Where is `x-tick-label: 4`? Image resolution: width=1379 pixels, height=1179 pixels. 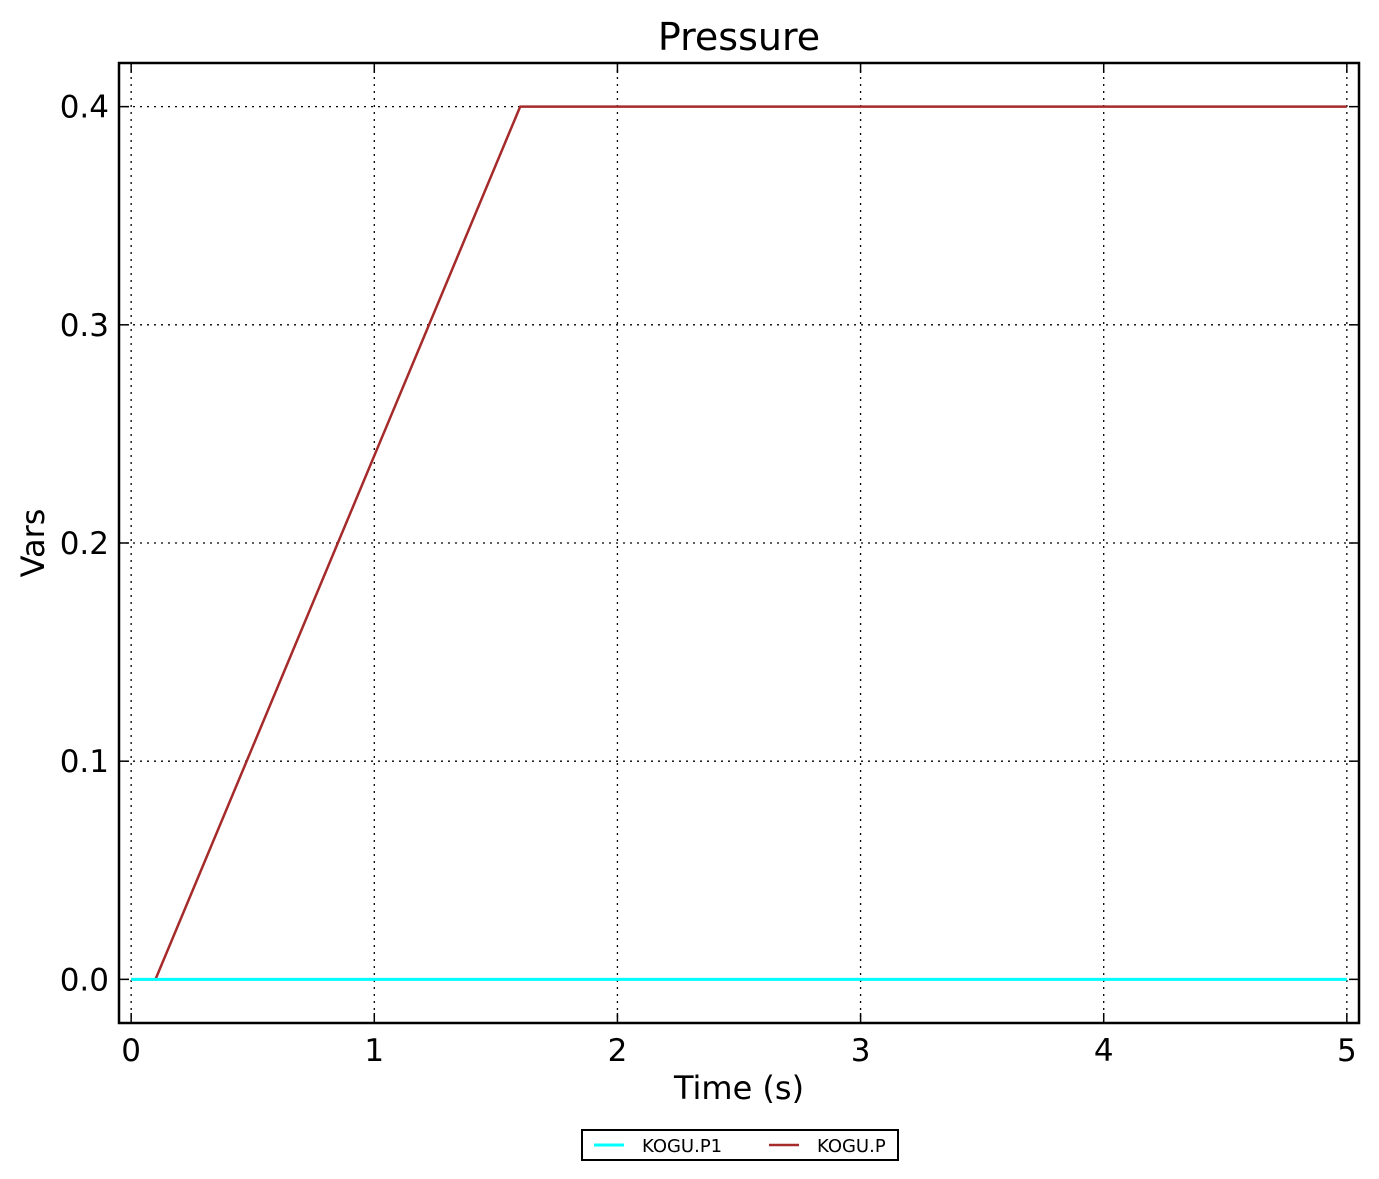
x-tick-label: 4 is located at coordinates (1104, 1051).